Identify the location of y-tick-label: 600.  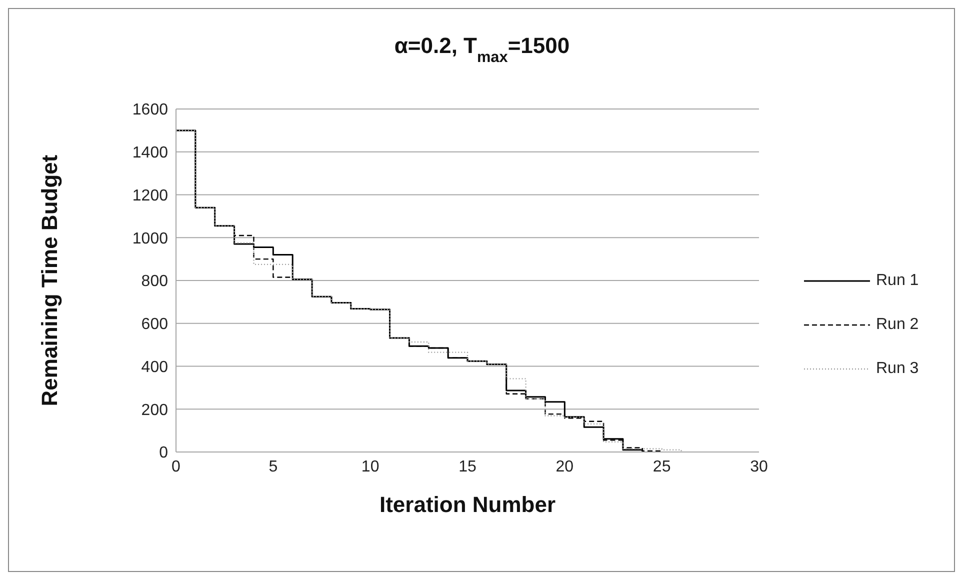
(154, 325).